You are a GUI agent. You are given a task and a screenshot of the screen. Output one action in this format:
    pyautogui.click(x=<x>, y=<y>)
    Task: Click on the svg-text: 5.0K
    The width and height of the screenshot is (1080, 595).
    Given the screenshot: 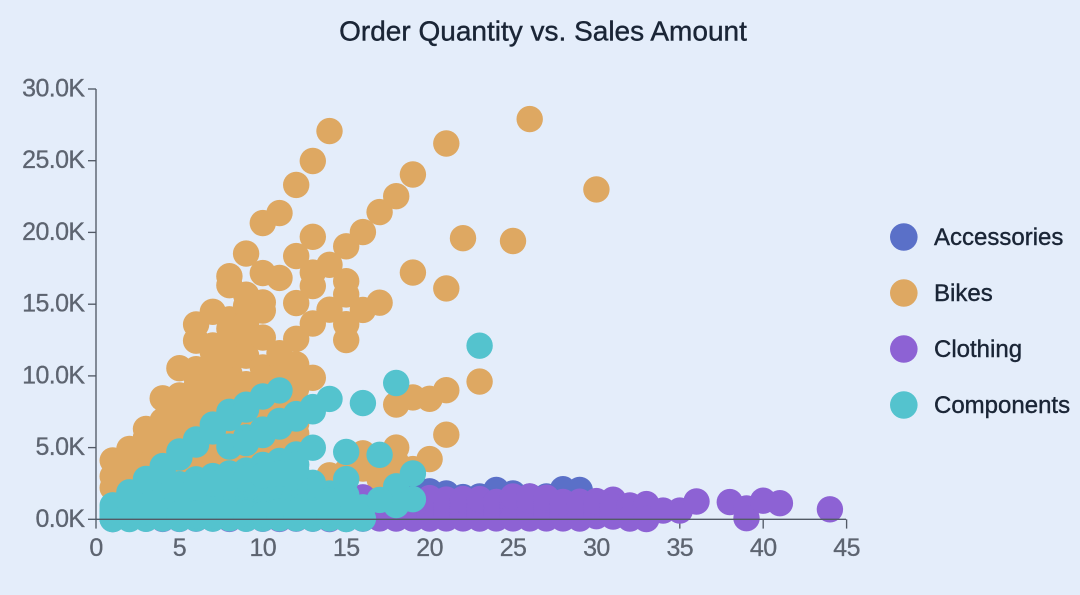 What is the action you would take?
    pyautogui.click(x=60, y=447)
    